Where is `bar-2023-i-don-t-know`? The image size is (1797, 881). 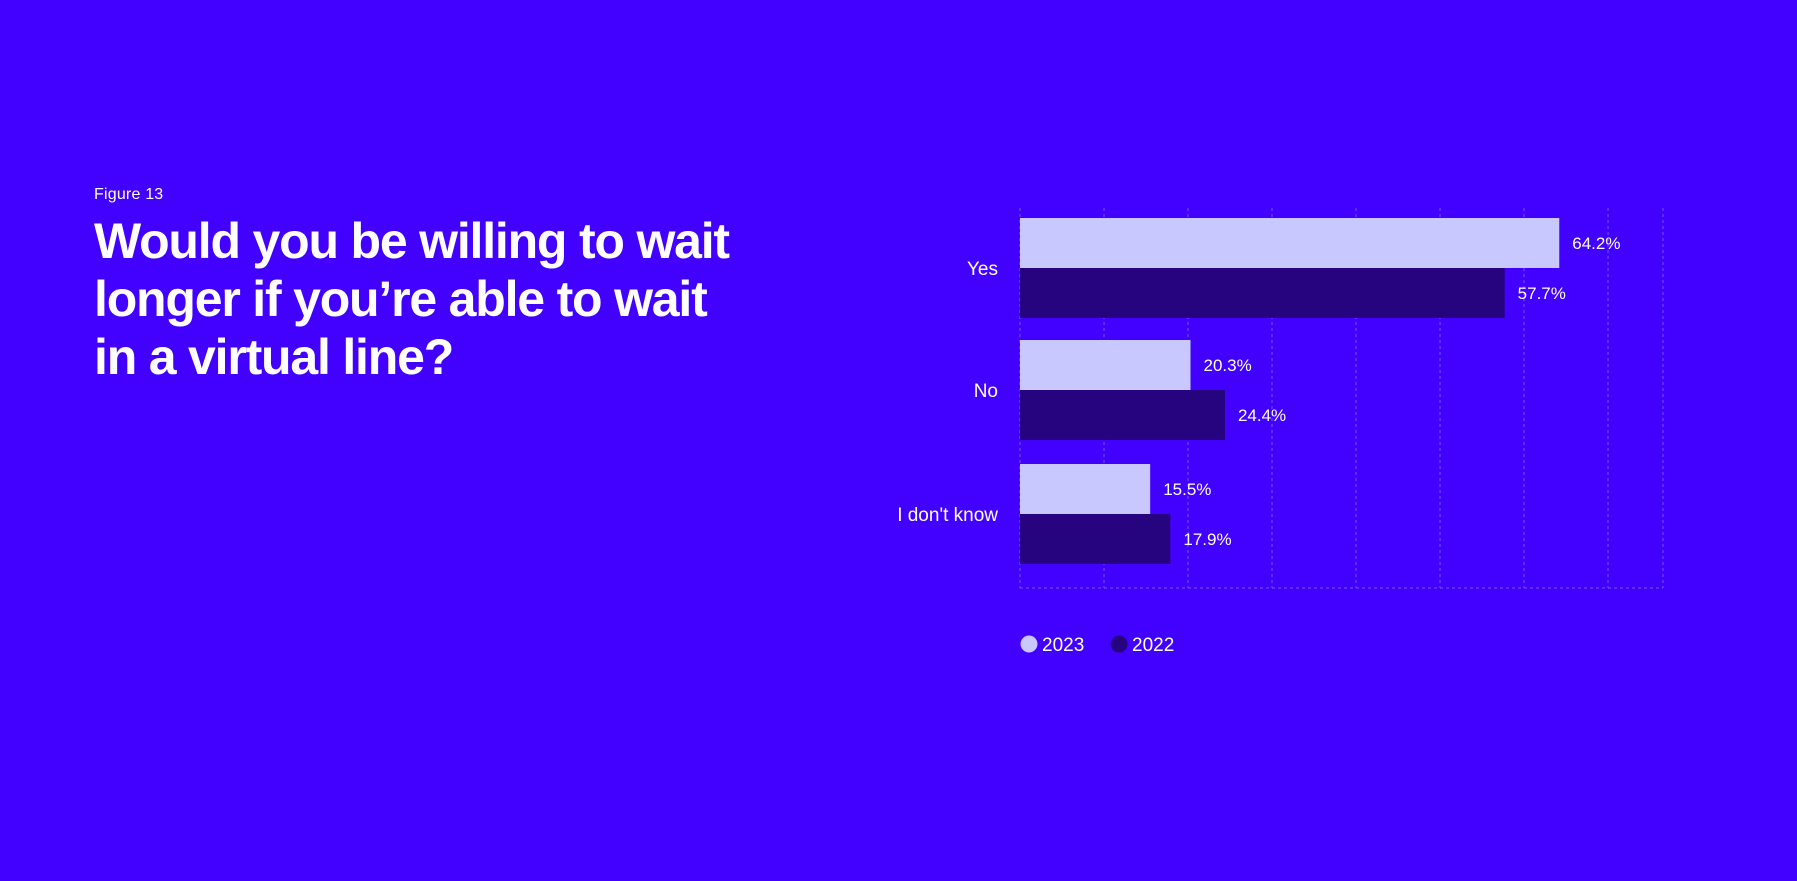
bar-2023-i-don-t-know is located at coordinates (1085, 489).